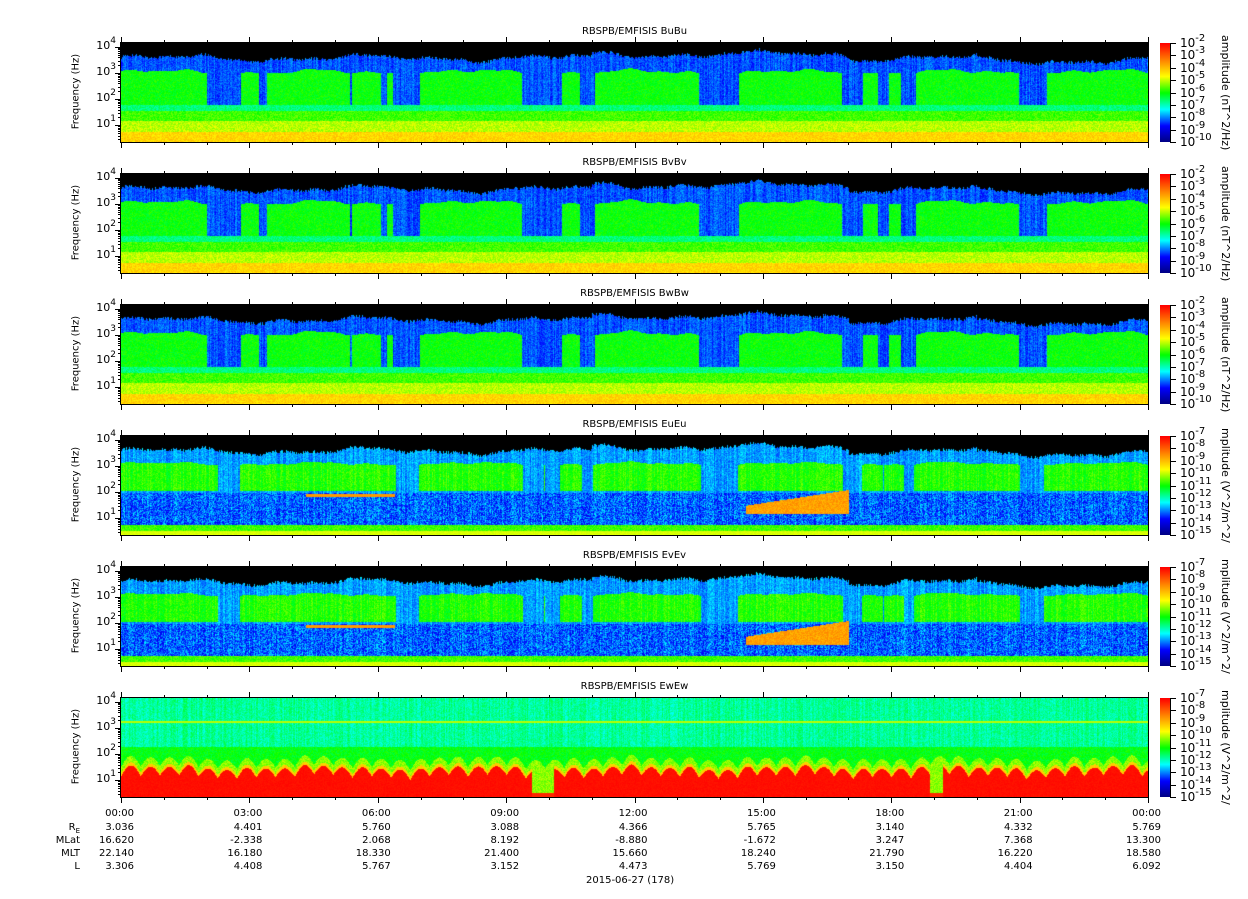 This screenshot has height=899, width=1248. What do you see at coordinates (1200, 362) in the screenshot?
I see `colorbar-tick-exponent: -7` at bounding box center [1200, 362].